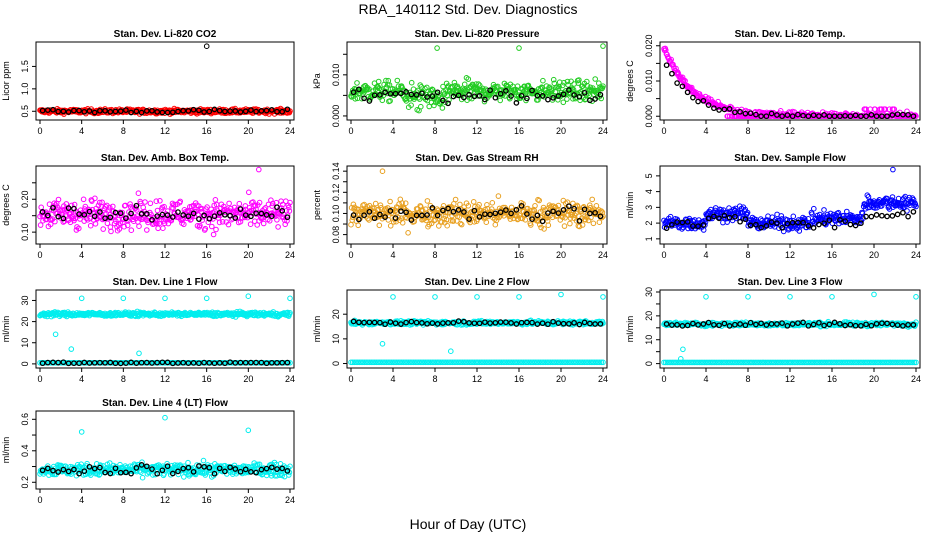  I want to click on x-tick-label: 4, so click(81, 379).